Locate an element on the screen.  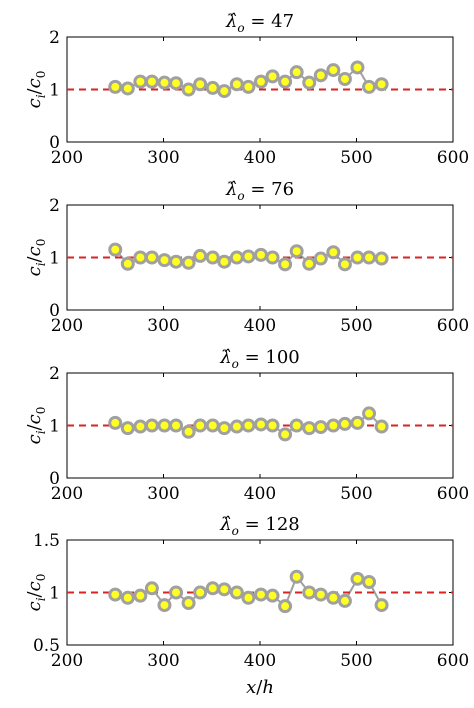
ylabel-sep: / is located at coordinates (34, 426).